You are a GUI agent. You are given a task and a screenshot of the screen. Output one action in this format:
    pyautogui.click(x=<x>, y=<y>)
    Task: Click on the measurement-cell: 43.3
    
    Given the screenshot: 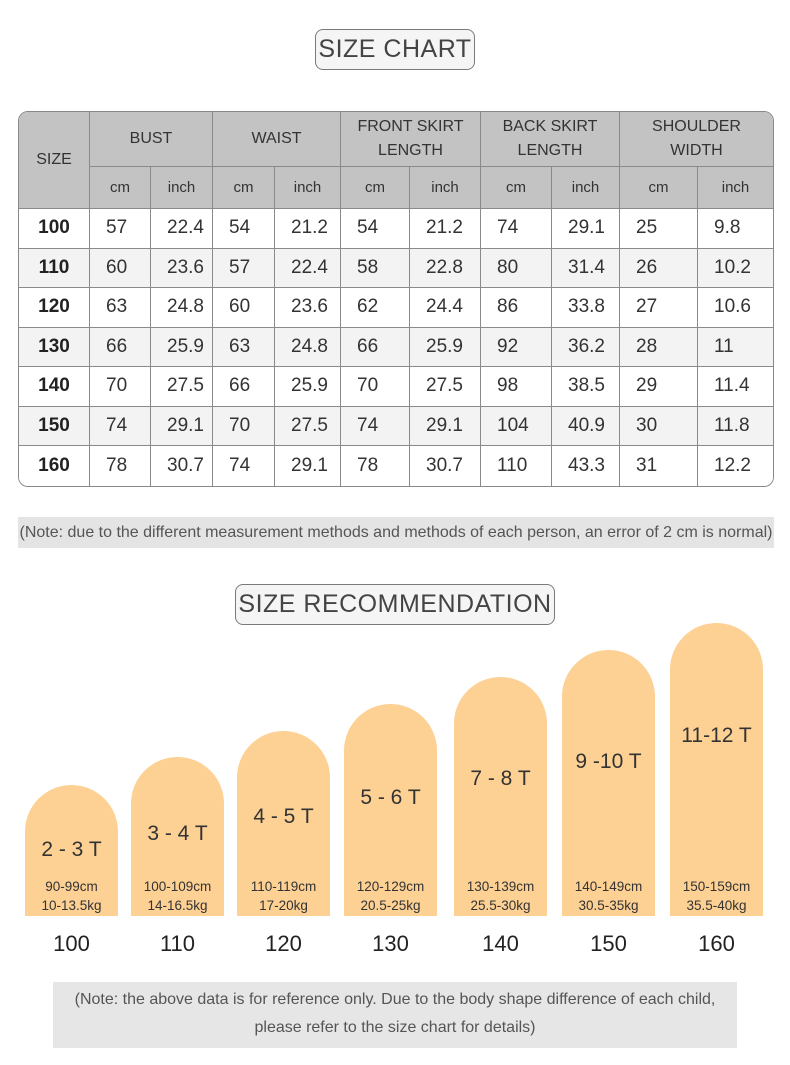 What is the action you would take?
    pyautogui.click(x=586, y=466)
    